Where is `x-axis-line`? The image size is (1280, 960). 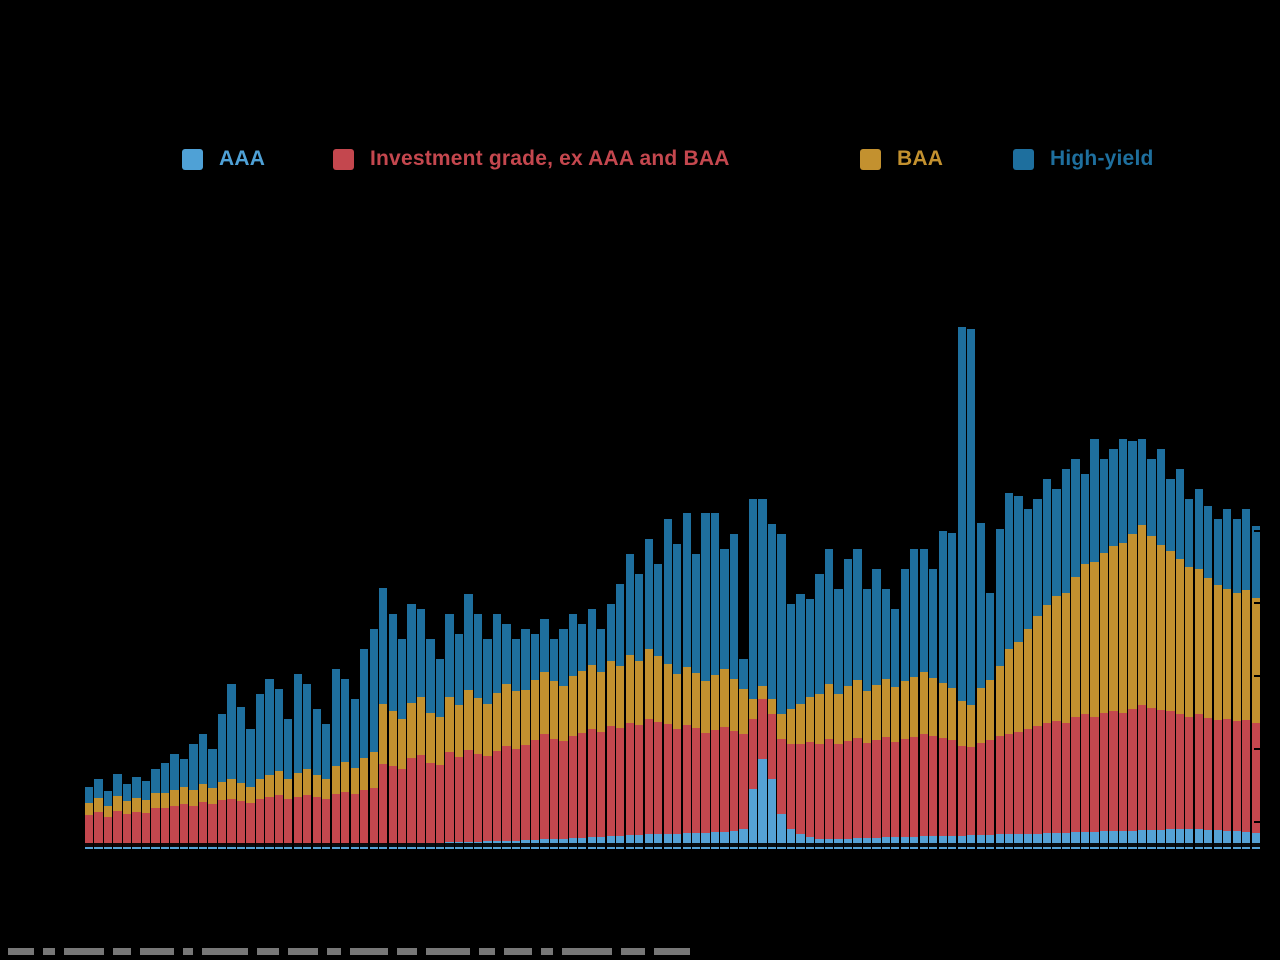 x-axis-line is located at coordinates (674, 845).